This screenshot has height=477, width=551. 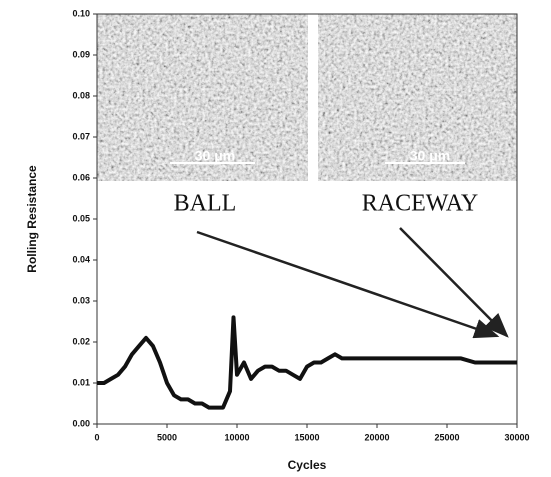 I want to click on x-tick-label: 30000, so click(x=516, y=437).